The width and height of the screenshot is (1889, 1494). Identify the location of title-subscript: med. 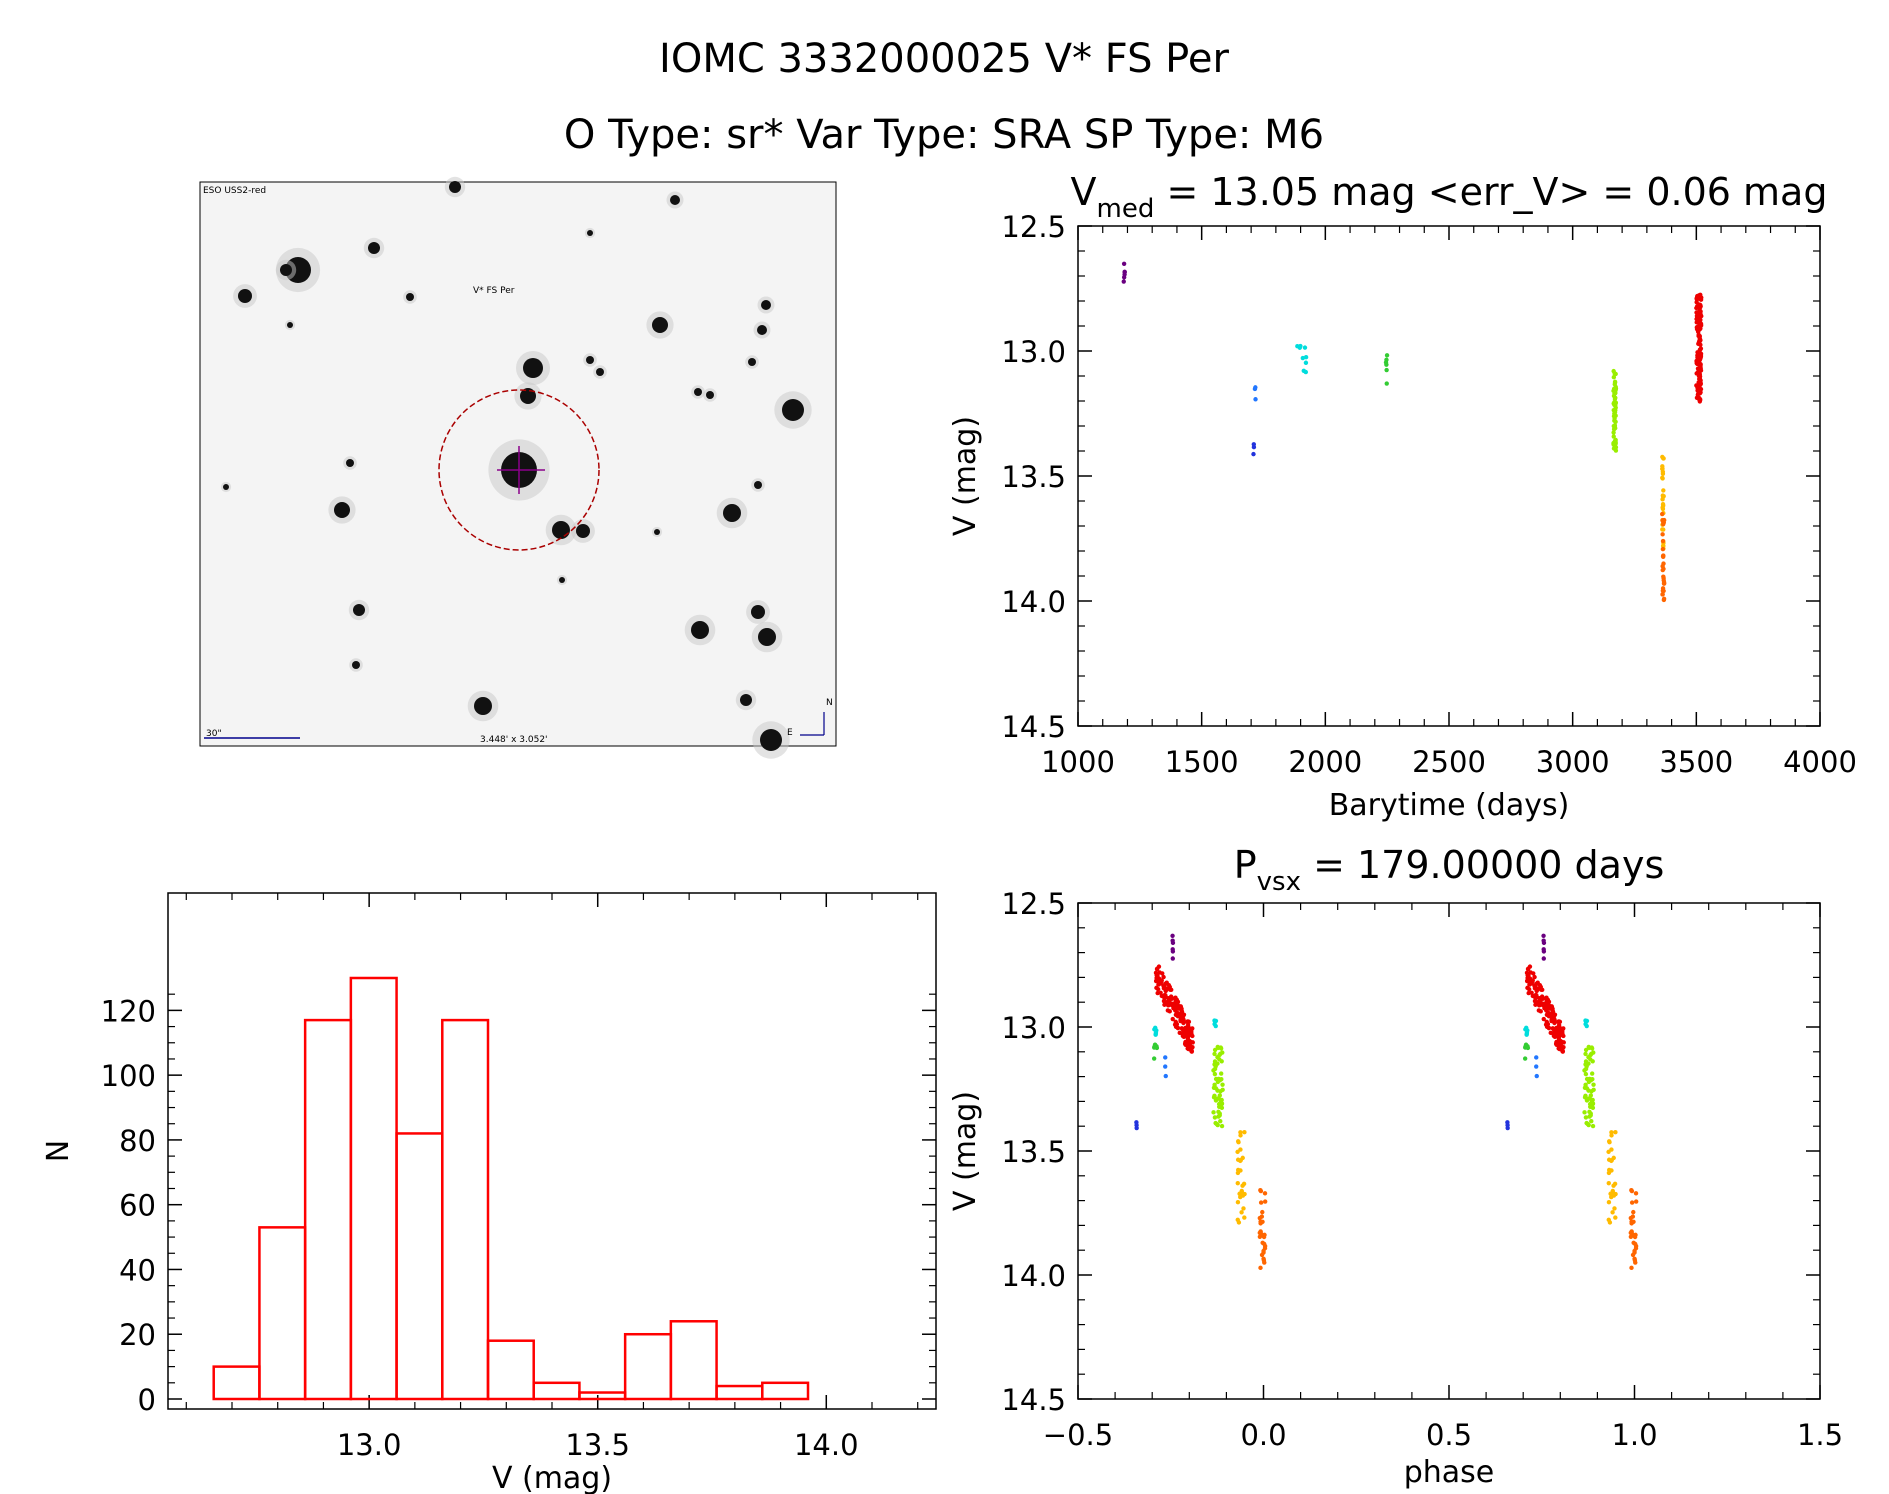
(1126, 209).